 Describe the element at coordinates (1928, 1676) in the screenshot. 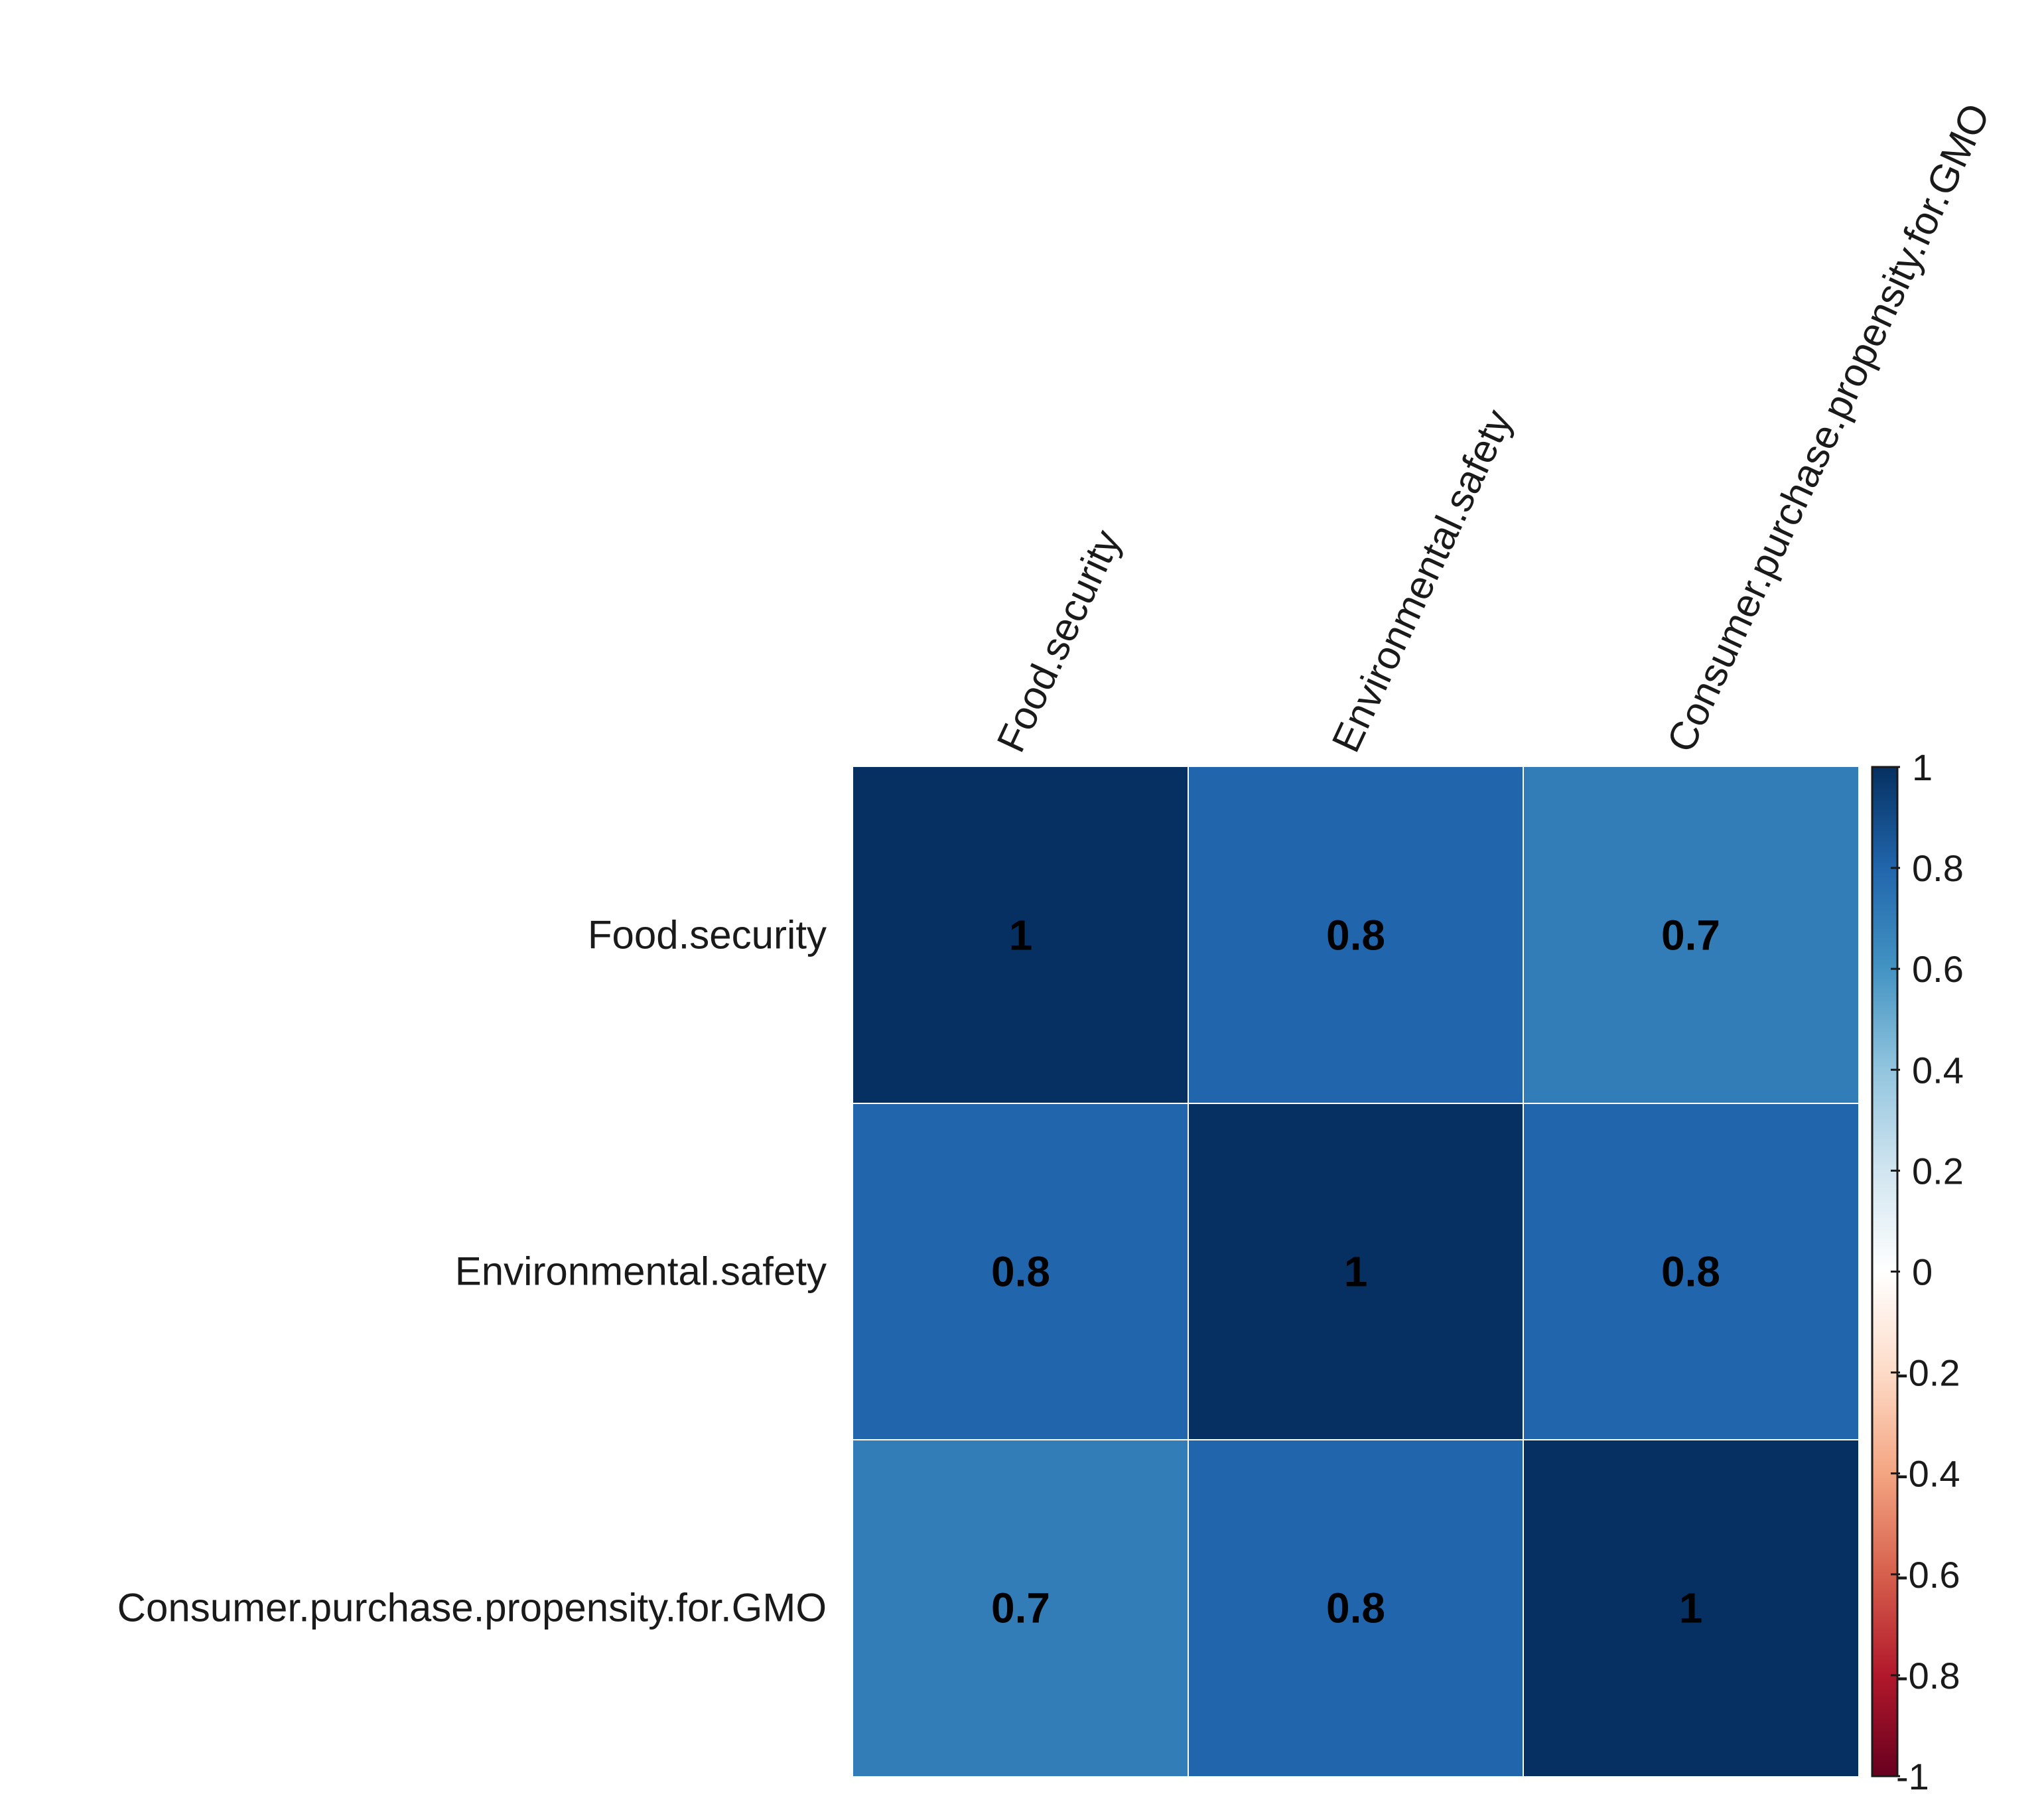

I see `colorbar-tick-label: -0.8` at that location.